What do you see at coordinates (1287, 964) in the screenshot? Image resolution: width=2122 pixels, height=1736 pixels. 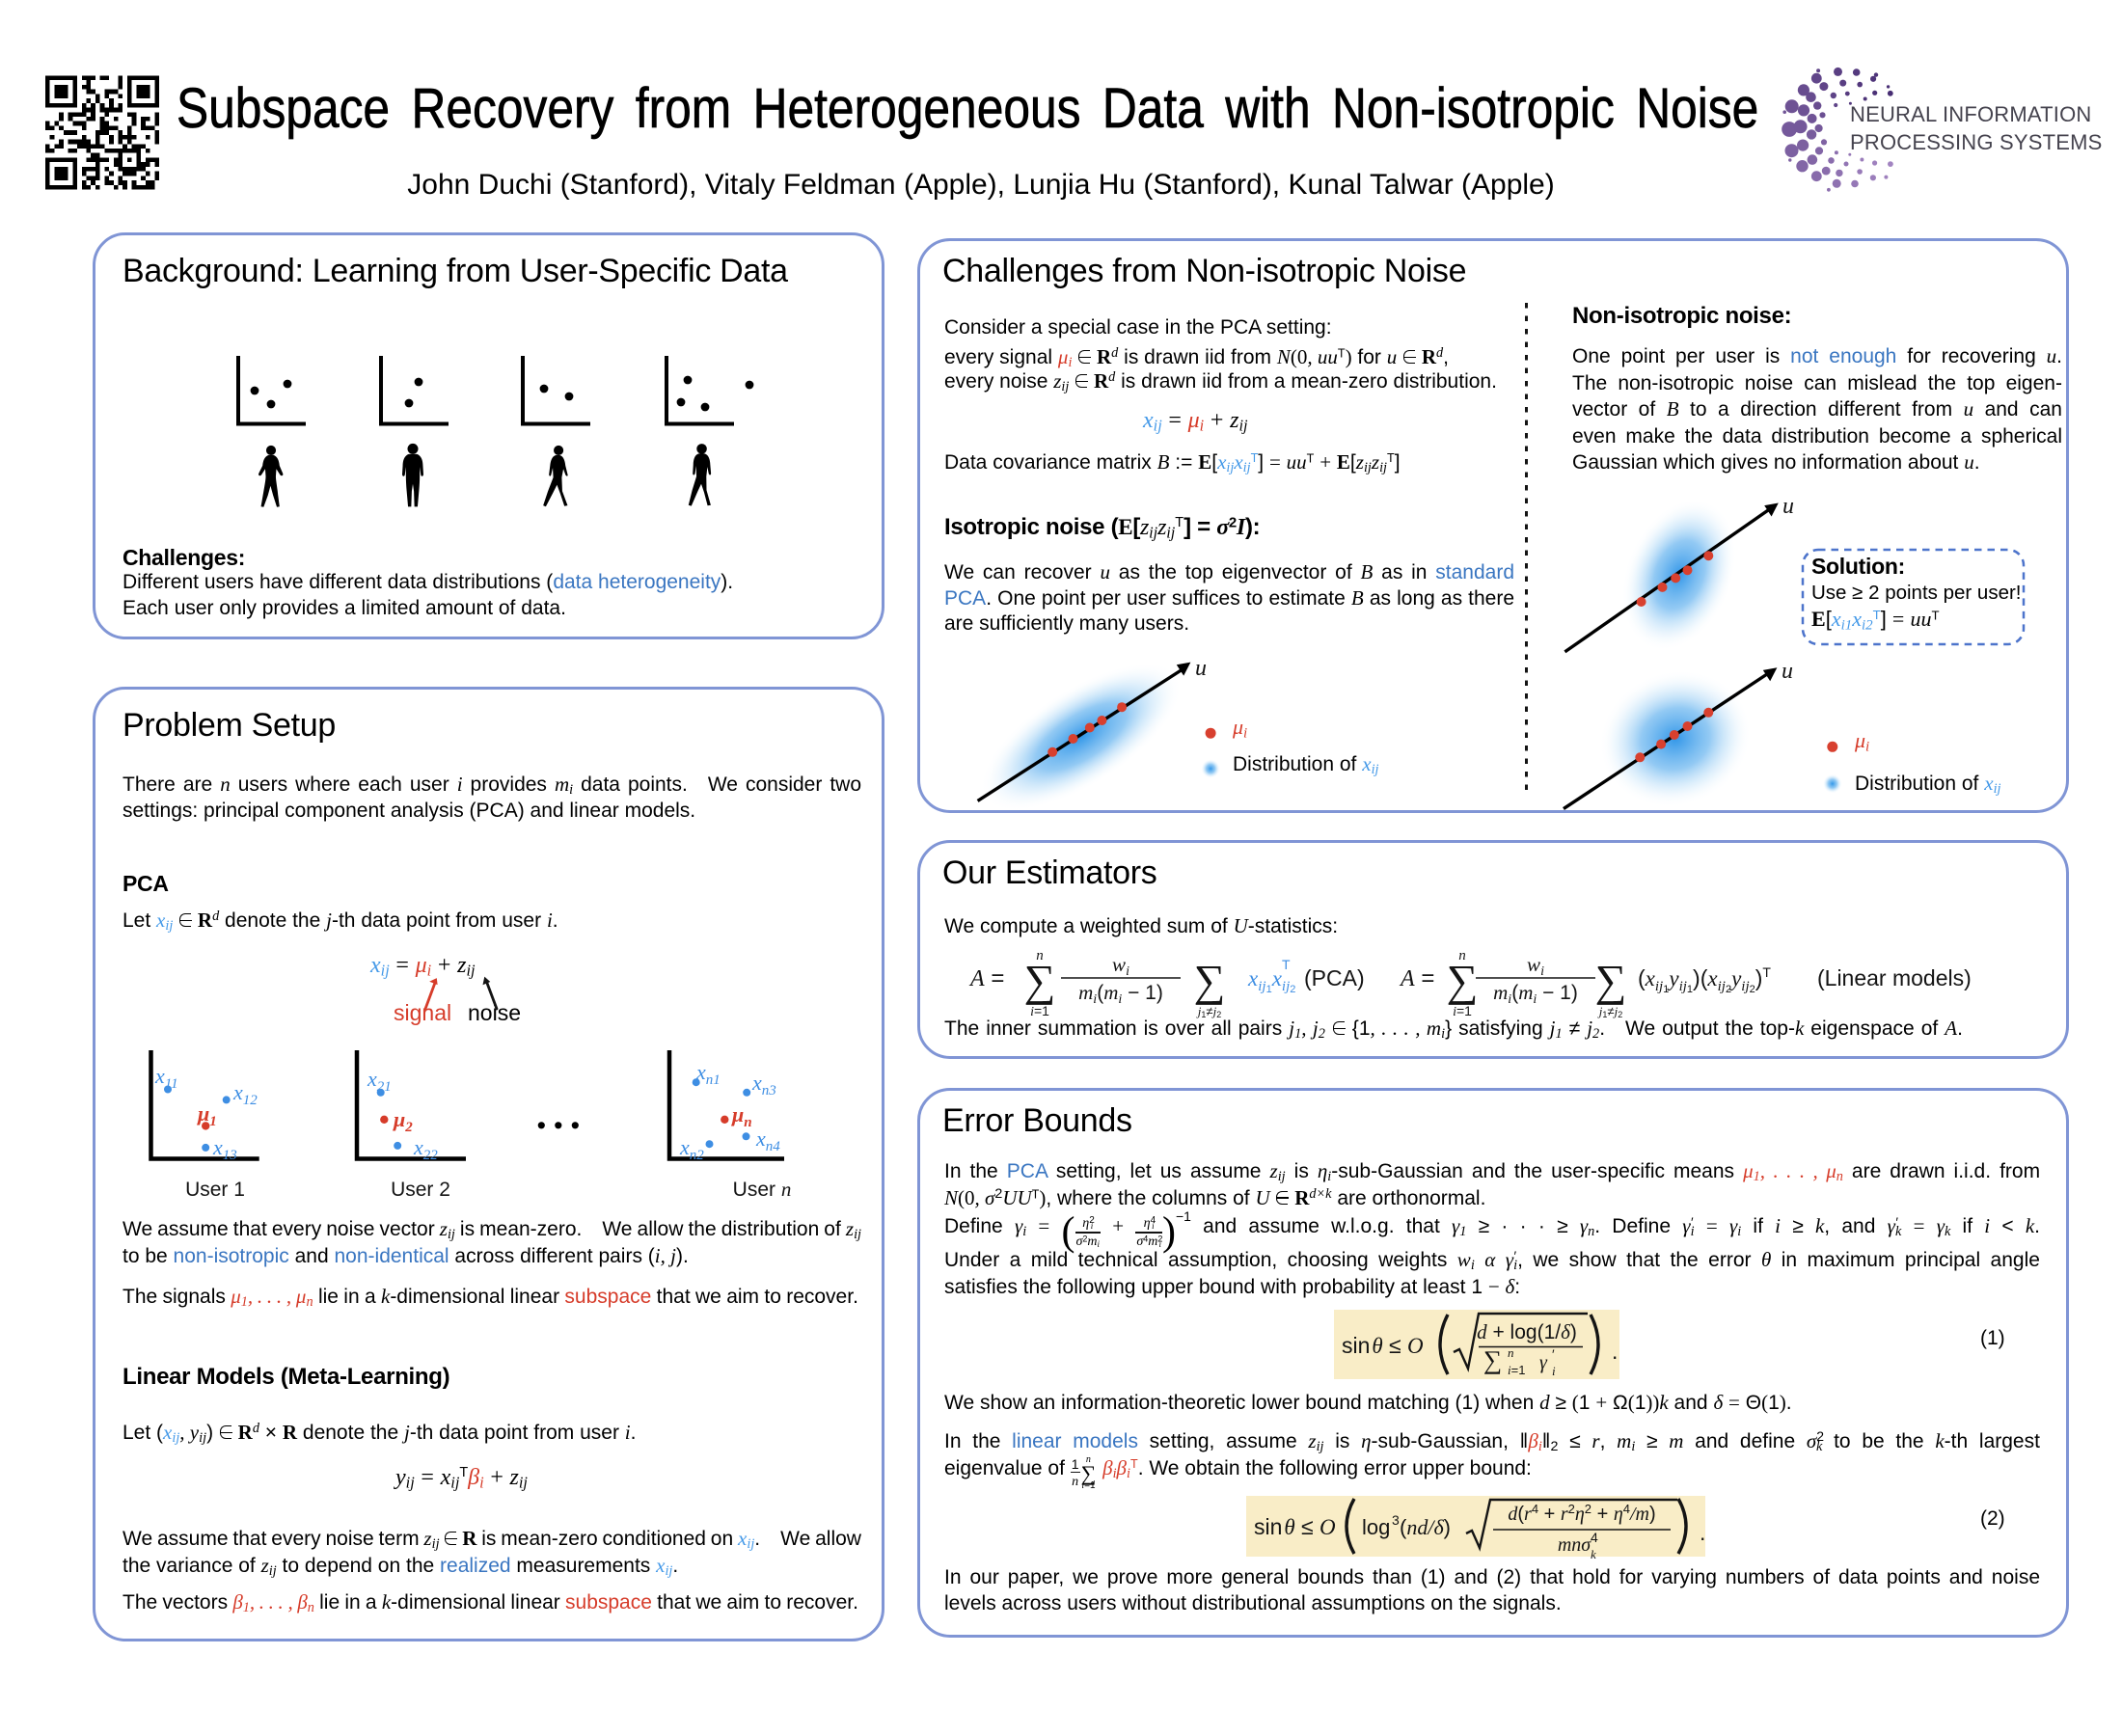 I see `svg-text: T` at bounding box center [1287, 964].